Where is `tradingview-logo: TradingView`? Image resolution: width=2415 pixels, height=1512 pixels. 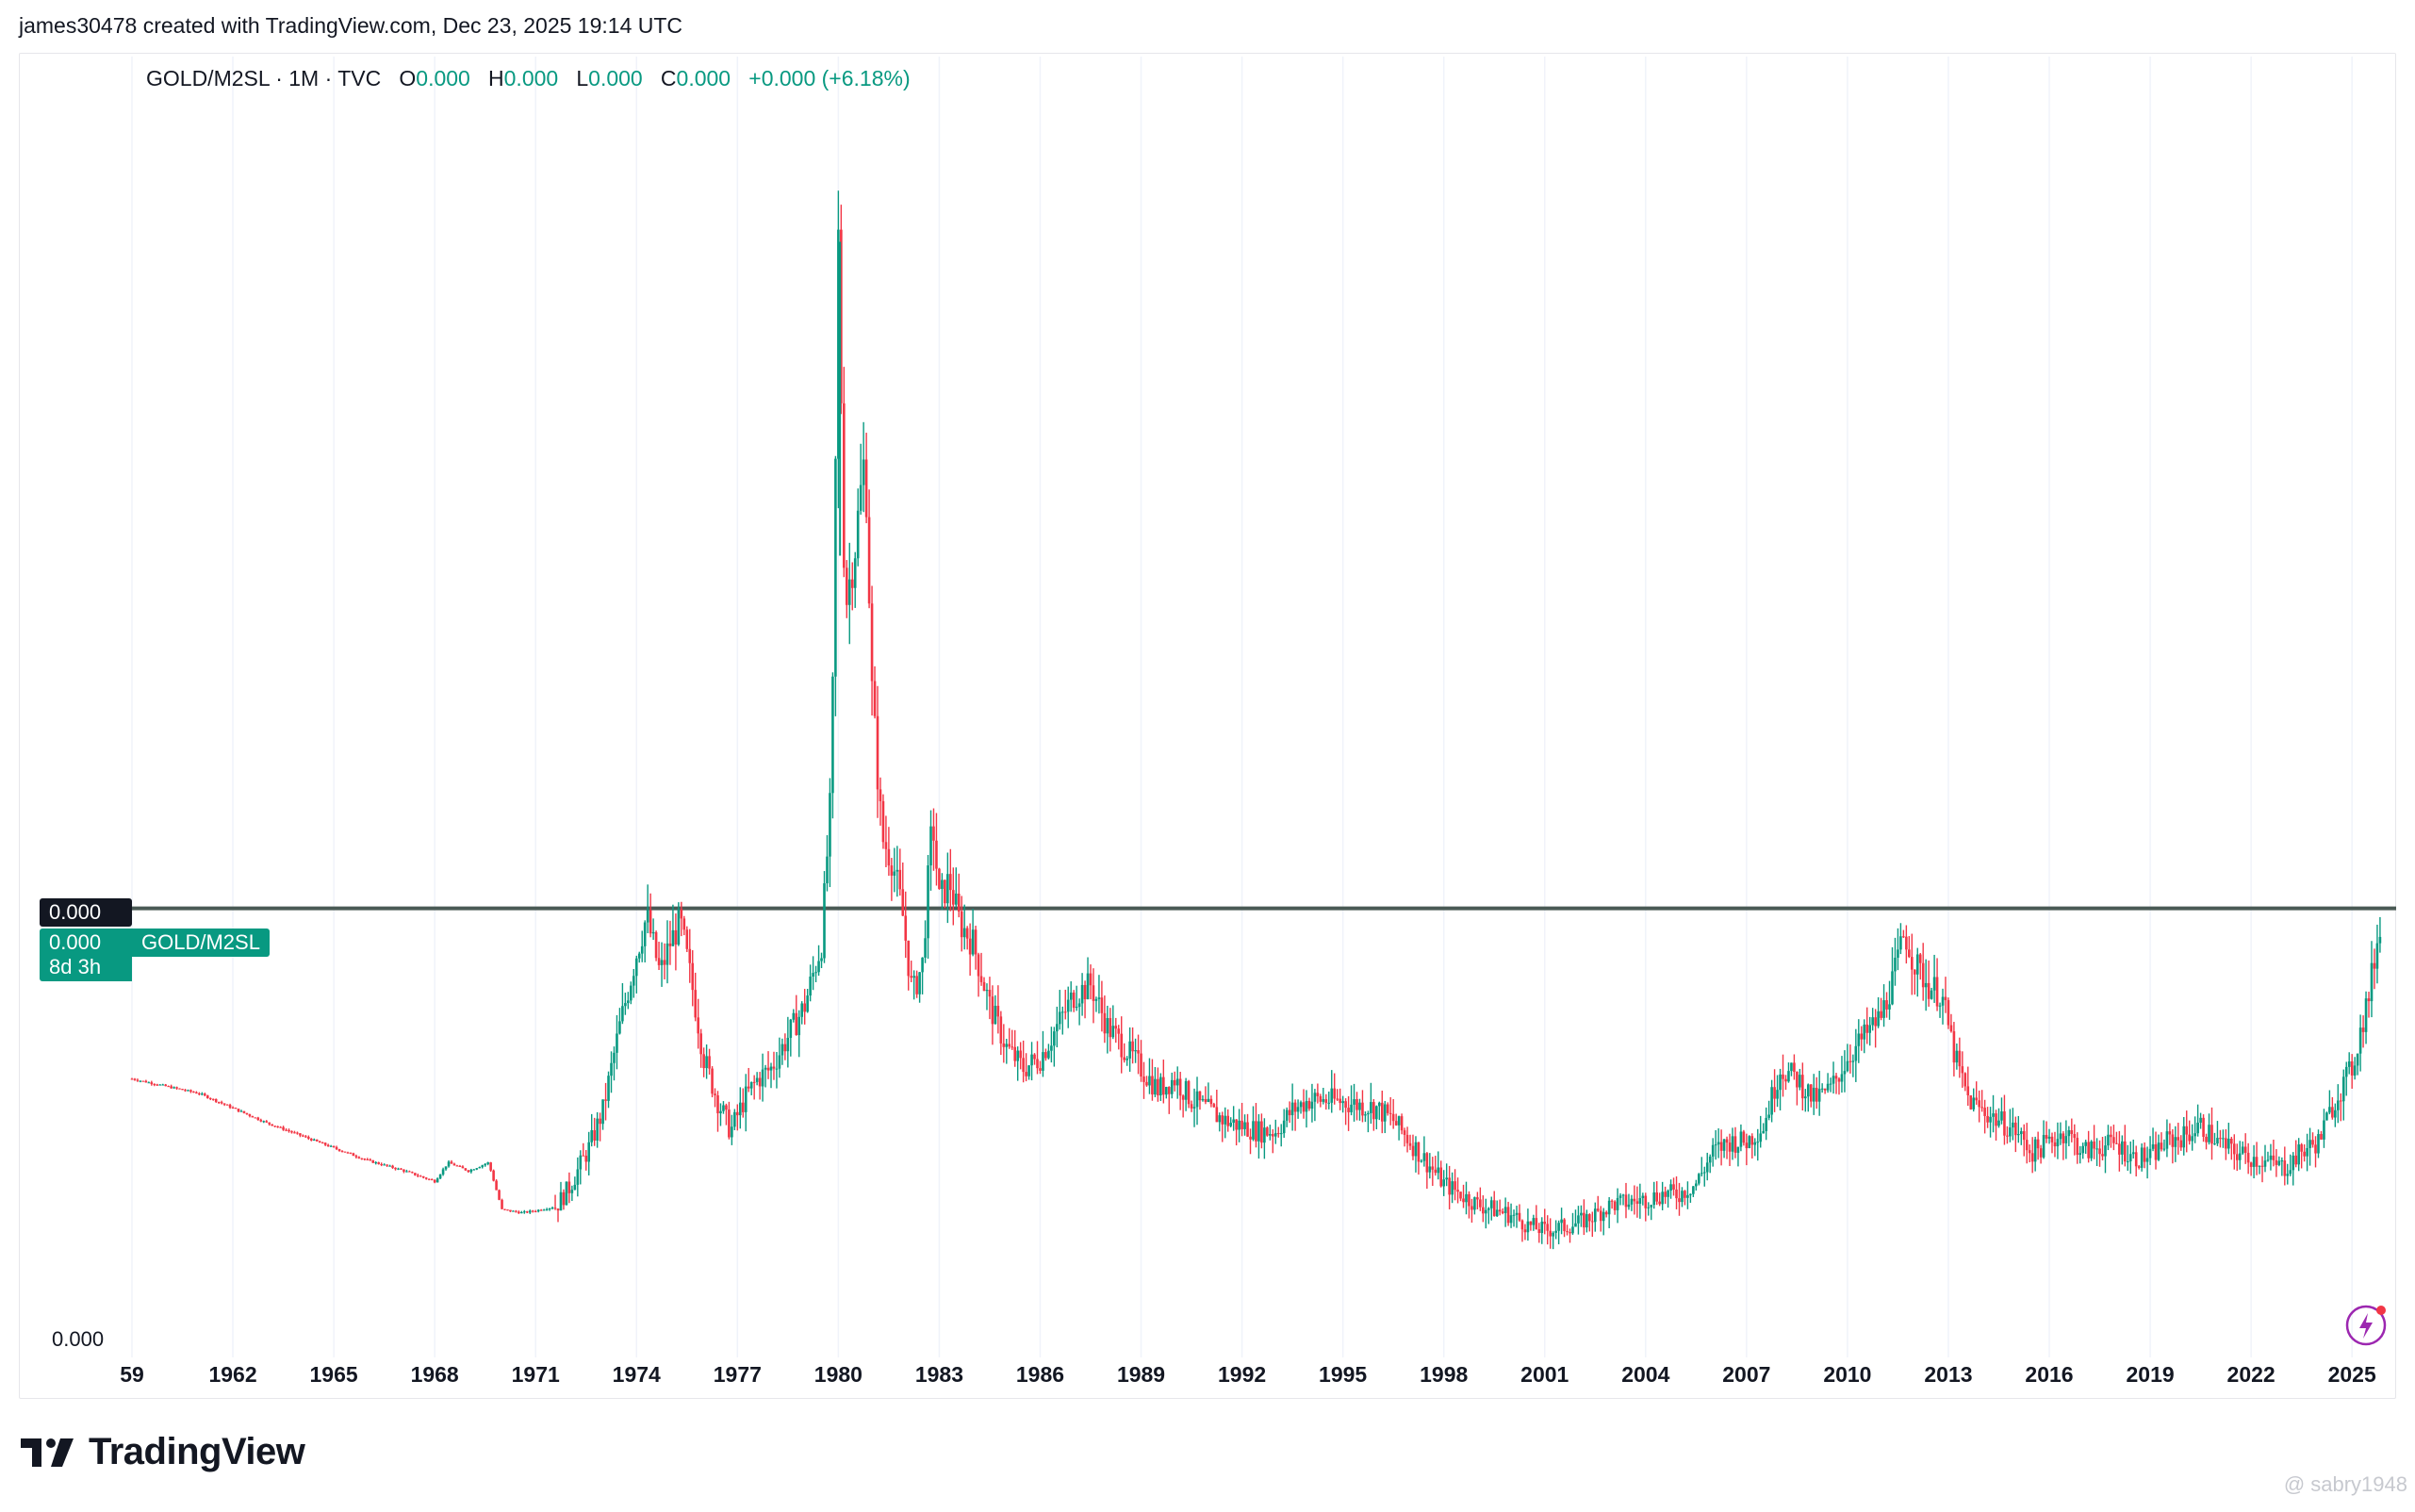
tradingview-logo: TradingView is located at coordinates (163, 1452).